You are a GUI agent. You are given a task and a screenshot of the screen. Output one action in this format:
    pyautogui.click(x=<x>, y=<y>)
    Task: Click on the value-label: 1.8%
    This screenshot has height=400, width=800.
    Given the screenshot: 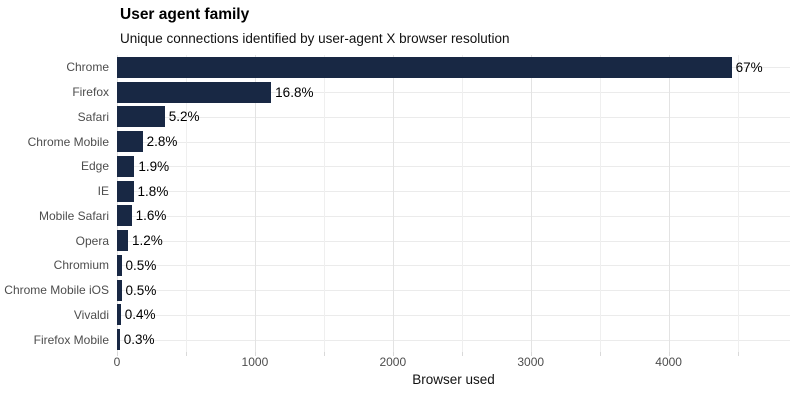 What is the action you would take?
    pyautogui.click(x=153, y=191)
    